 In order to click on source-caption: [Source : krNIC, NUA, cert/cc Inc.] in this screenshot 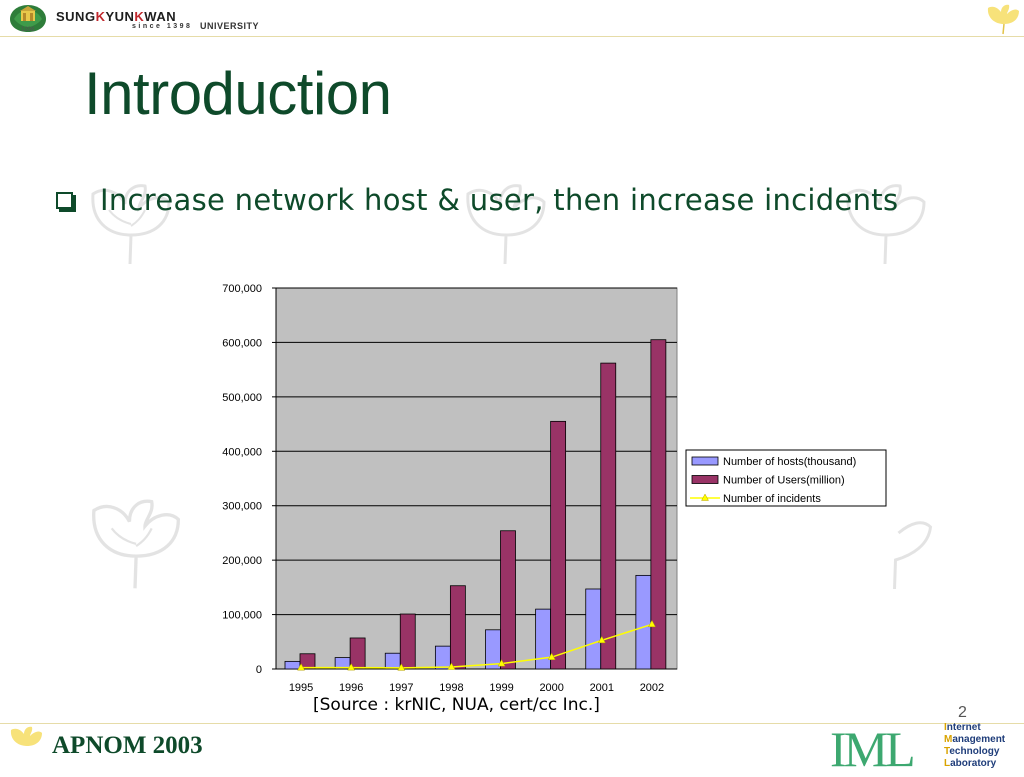, I will do `click(456, 705)`.